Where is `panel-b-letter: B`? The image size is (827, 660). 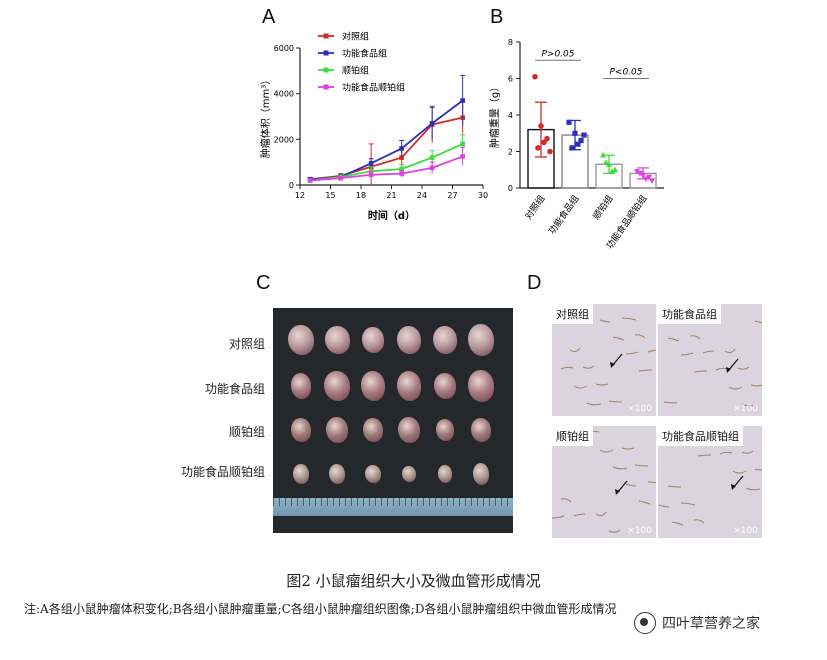
panel-b-letter: B is located at coordinates (497, 17).